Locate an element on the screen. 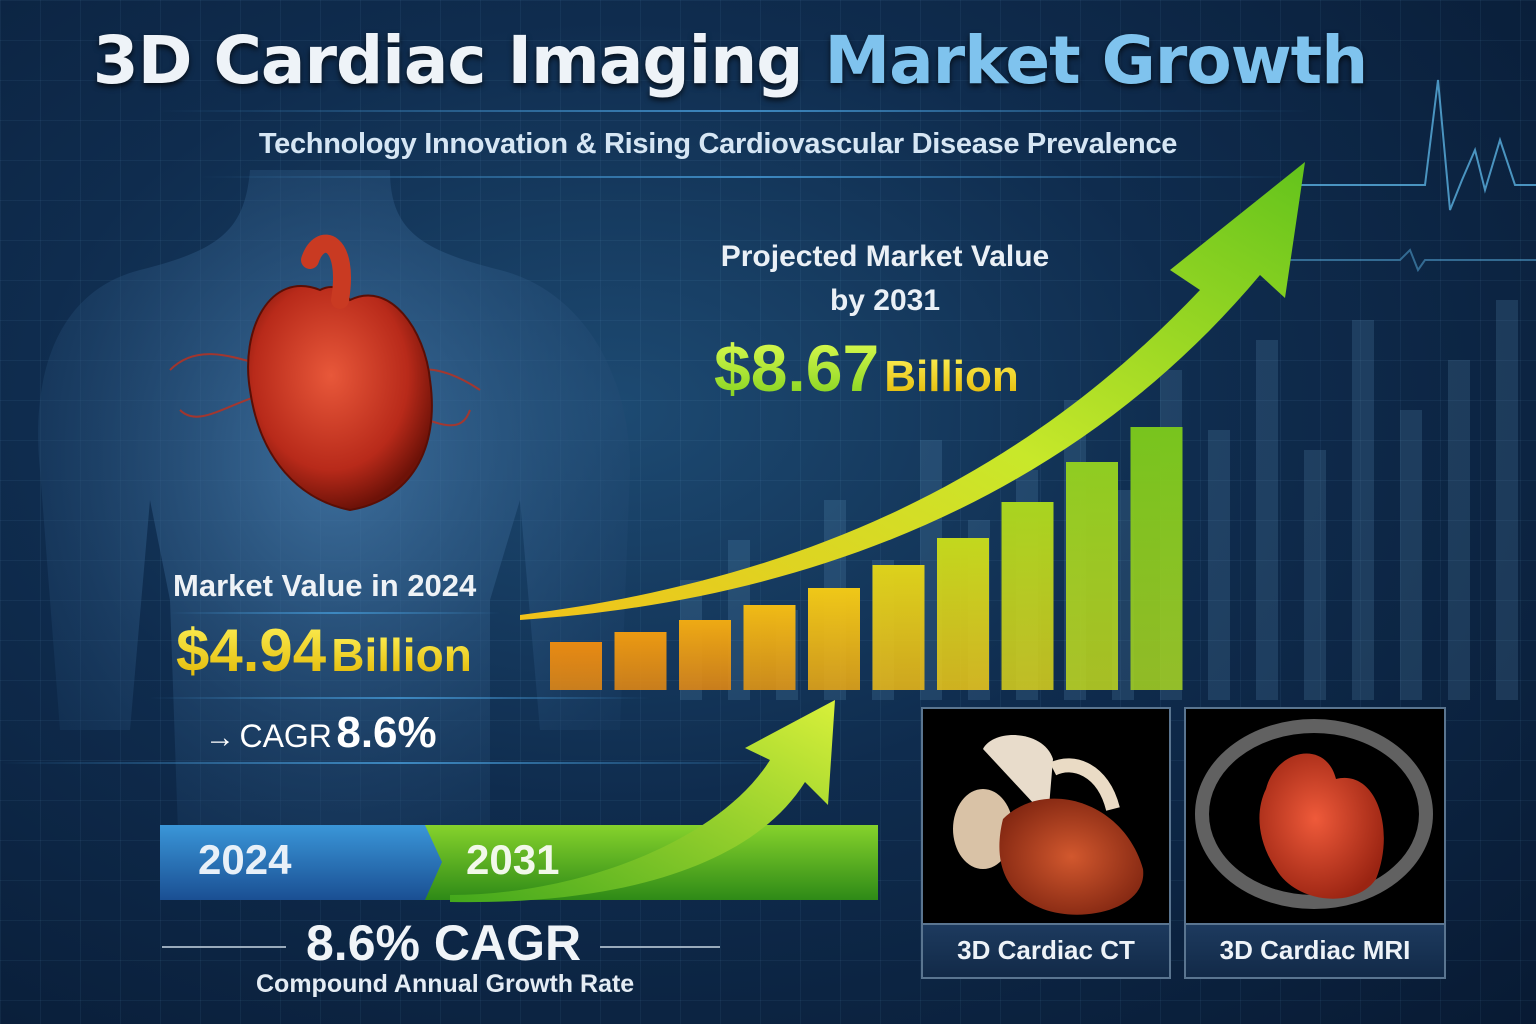 This screenshot has height=1024, width=1536. cardiac-ct-card: 3D Cardiac CT is located at coordinates (1046, 843).